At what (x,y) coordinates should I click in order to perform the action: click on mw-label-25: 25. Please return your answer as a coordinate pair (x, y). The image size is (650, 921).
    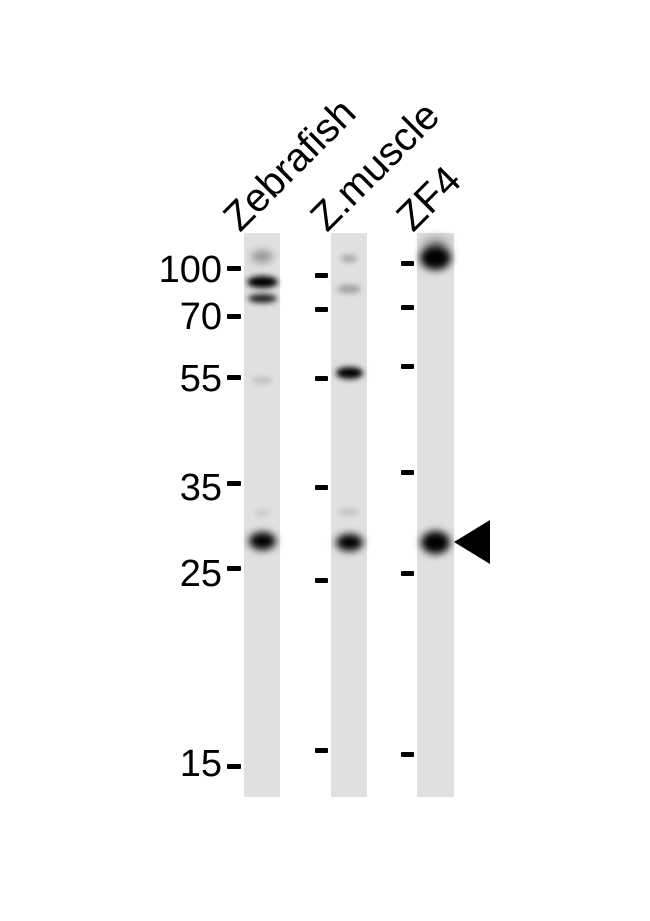
    Looking at the image, I should click on (200, 574).